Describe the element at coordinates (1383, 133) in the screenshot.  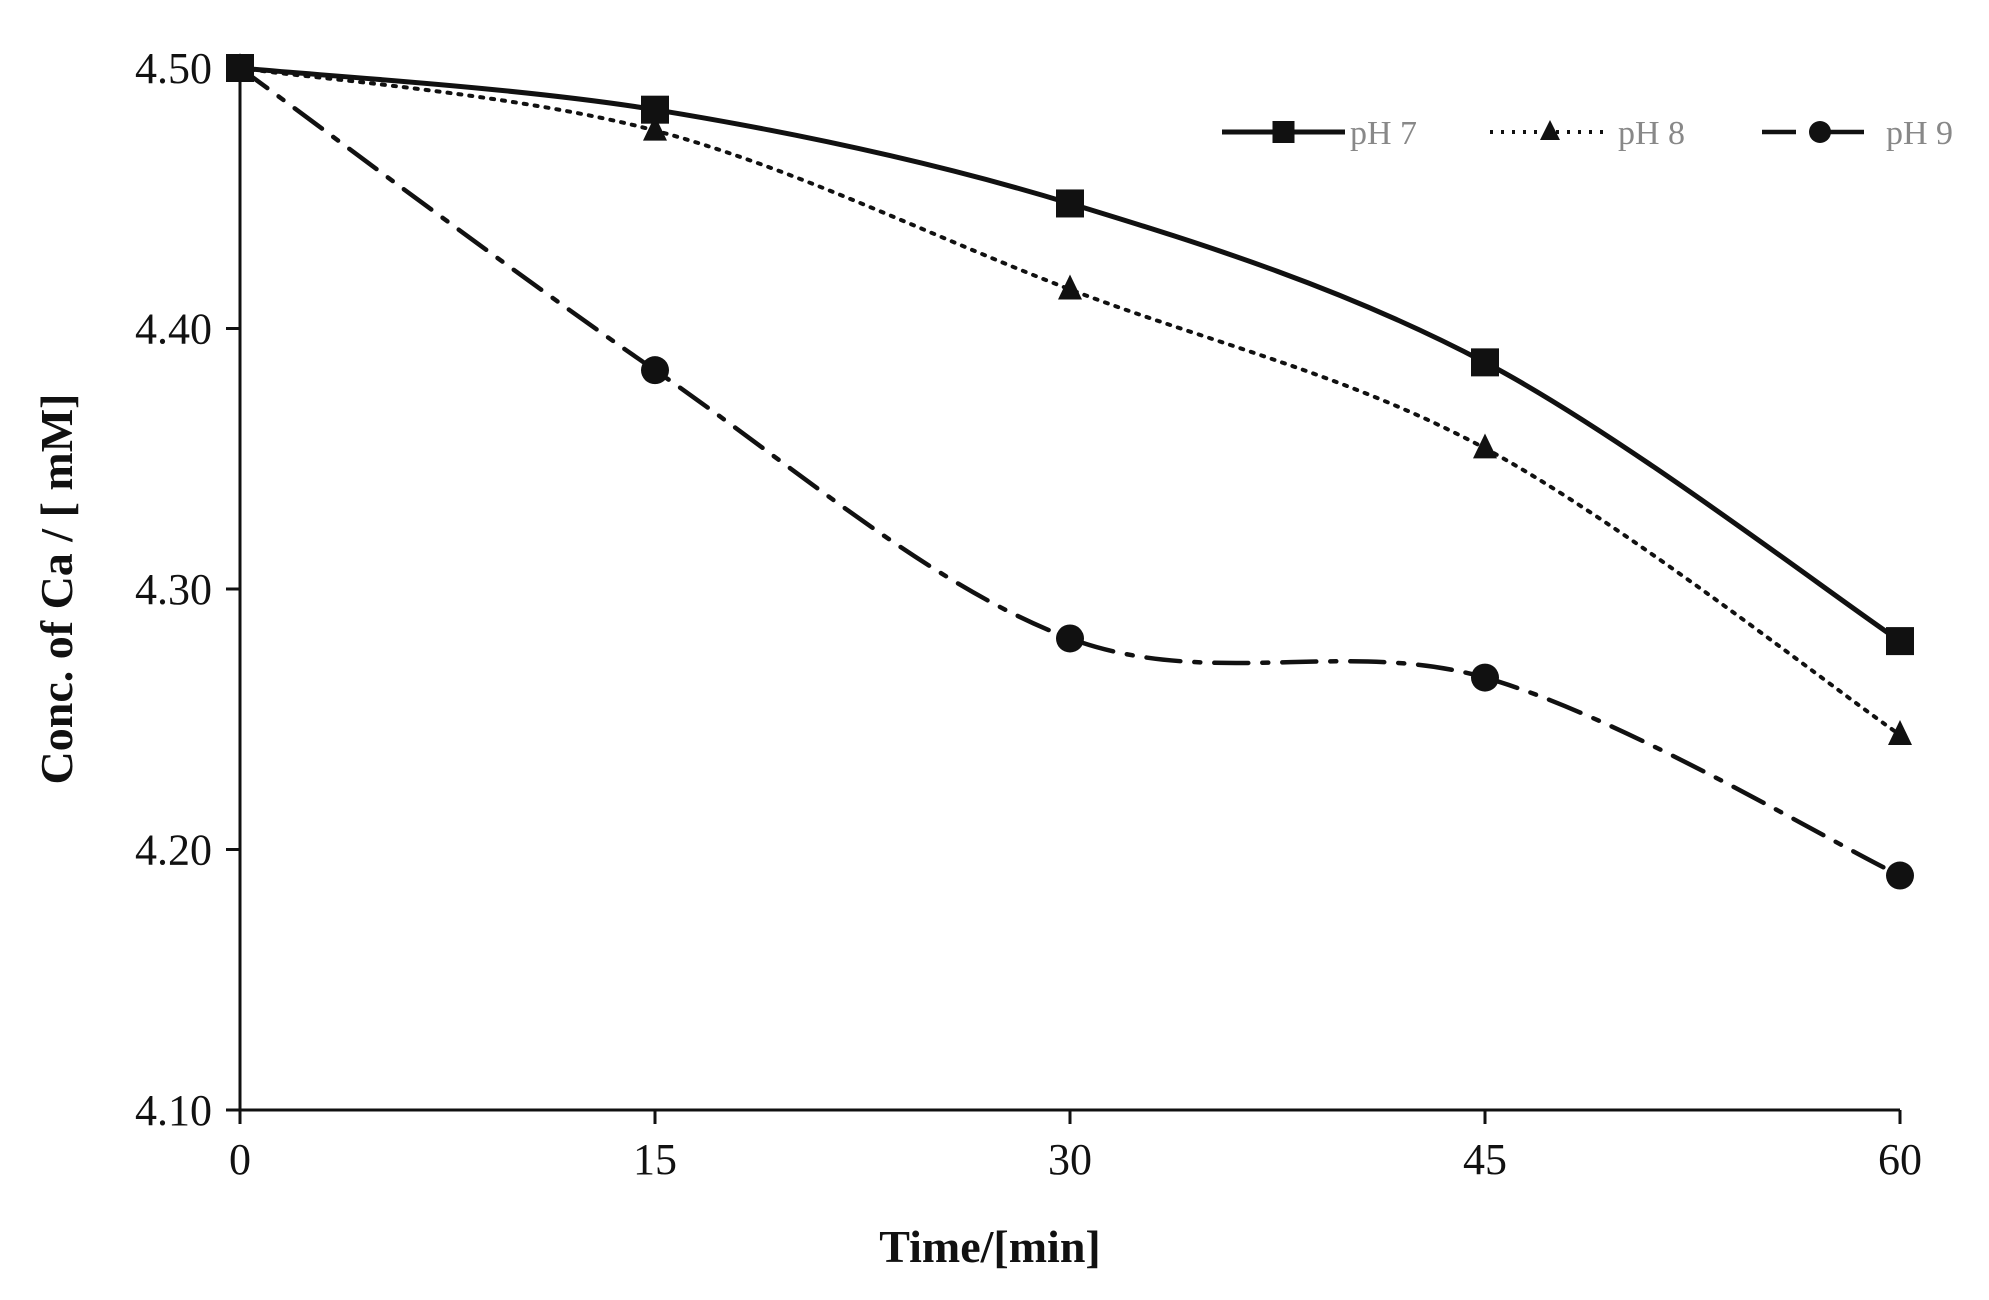
I see `legend-label-ph7: pH 7` at that location.